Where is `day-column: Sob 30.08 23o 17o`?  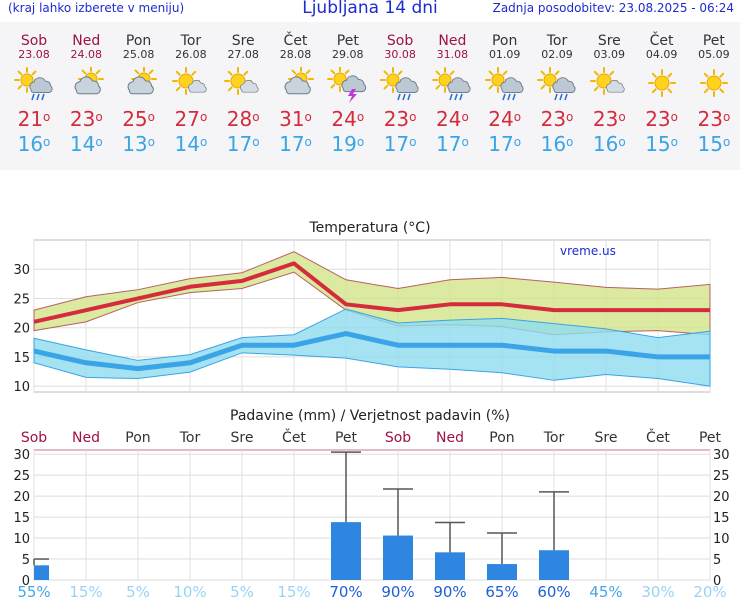
day-column: Sob 30.08 23o 17o is located at coordinates (400, 89).